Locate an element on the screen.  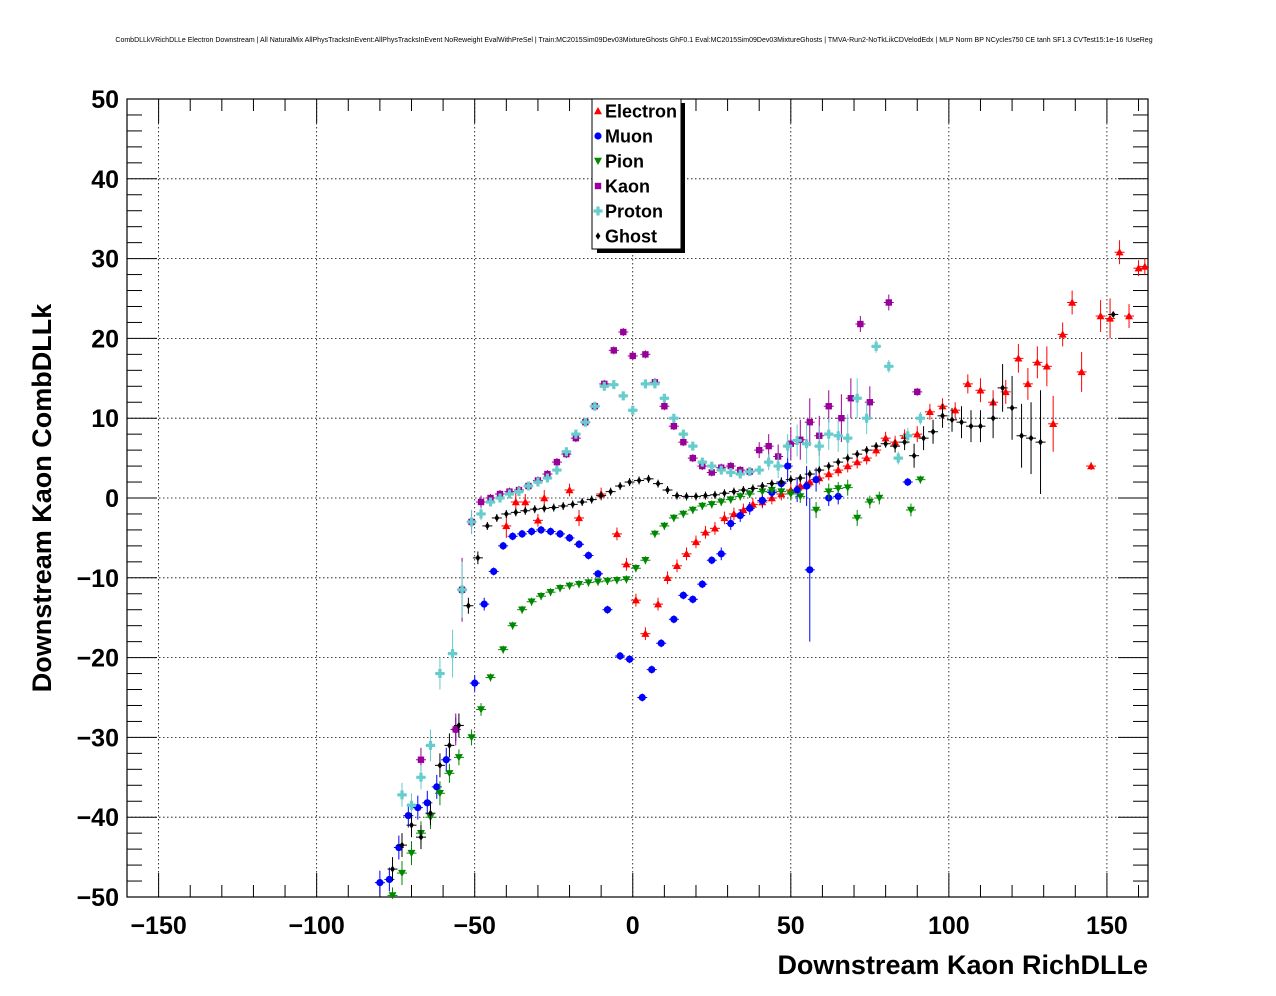
legend-label: Kaon is located at coordinates (627, 187).